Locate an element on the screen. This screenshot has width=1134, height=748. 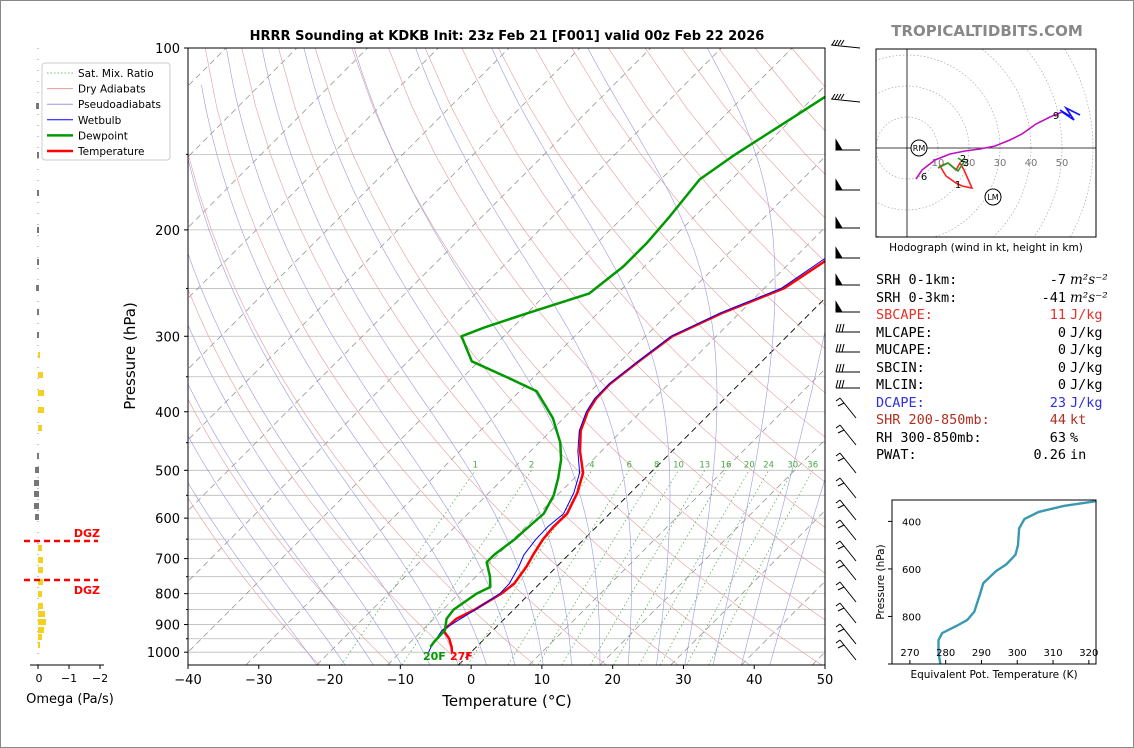
hodograph-ring-label: 50 is located at coordinates (1062, 163).